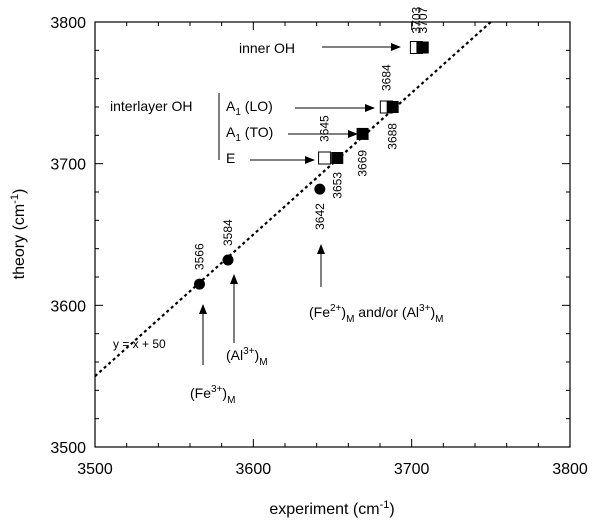 This screenshot has width=600, height=526. I want to click on a1-to-label: A1 (TO), so click(249, 134).